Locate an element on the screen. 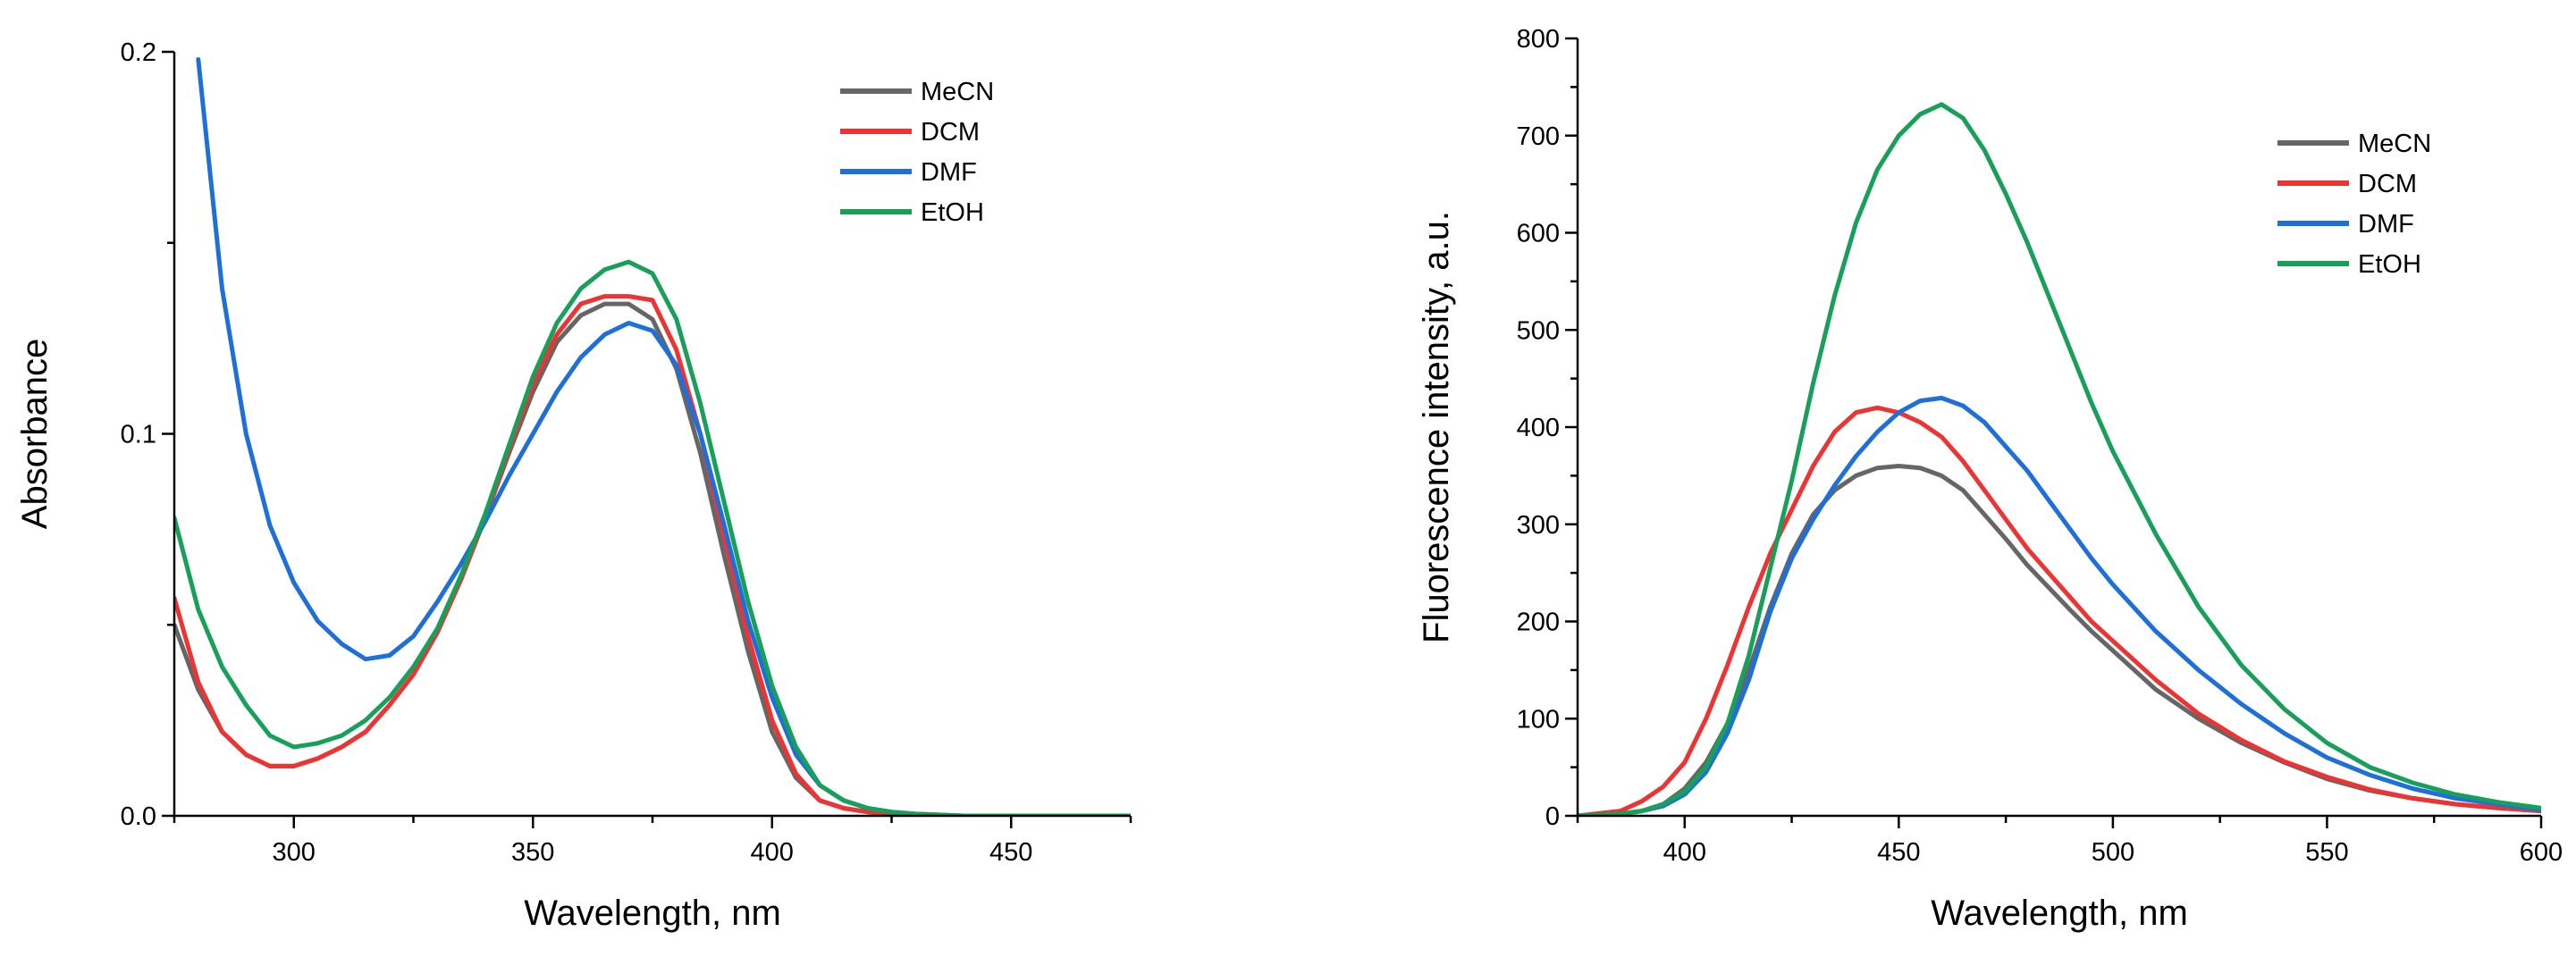 This screenshot has height=957, width=2576. abs-x-tick-label: 300 is located at coordinates (294, 852).